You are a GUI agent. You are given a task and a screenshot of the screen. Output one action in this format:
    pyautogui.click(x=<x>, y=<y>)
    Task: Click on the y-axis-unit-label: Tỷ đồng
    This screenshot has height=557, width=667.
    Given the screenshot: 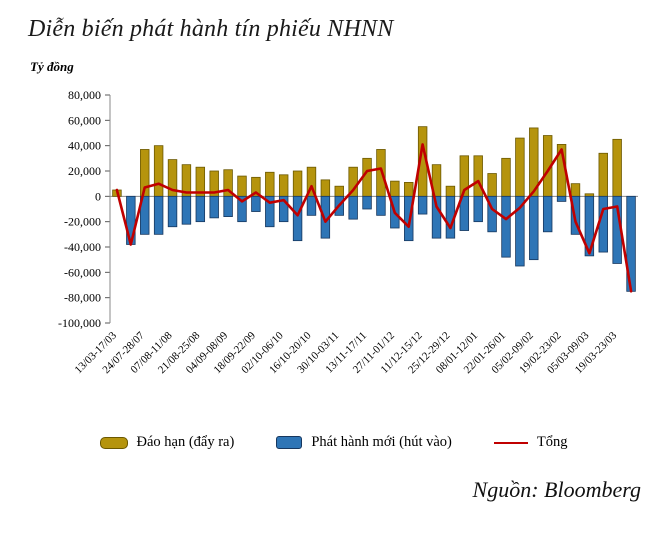 What is the action you would take?
    pyautogui.click(x=52, y=66)
    